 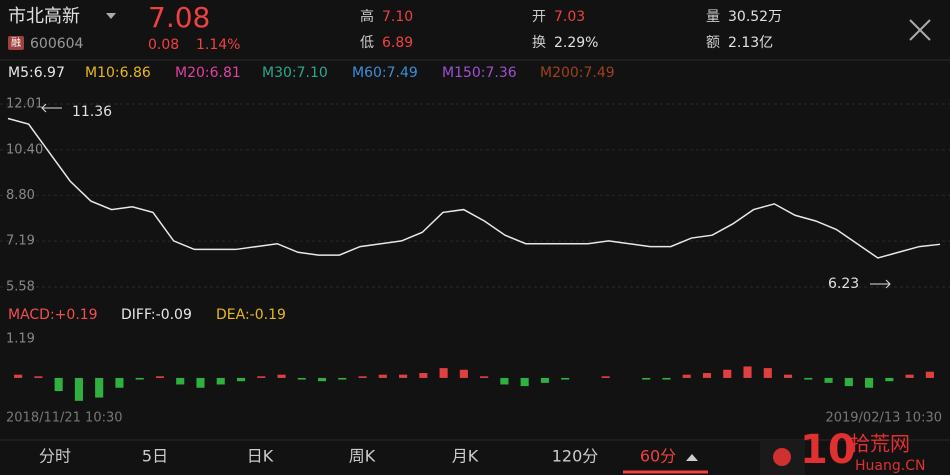 I want to click on tab: 月K, so click(x=465, y=456).